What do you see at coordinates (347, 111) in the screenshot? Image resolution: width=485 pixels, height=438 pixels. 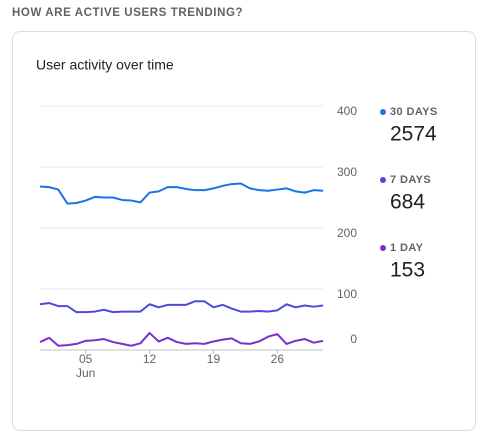 I see `y-tick-label: 400` at bounding box center [347, 111].